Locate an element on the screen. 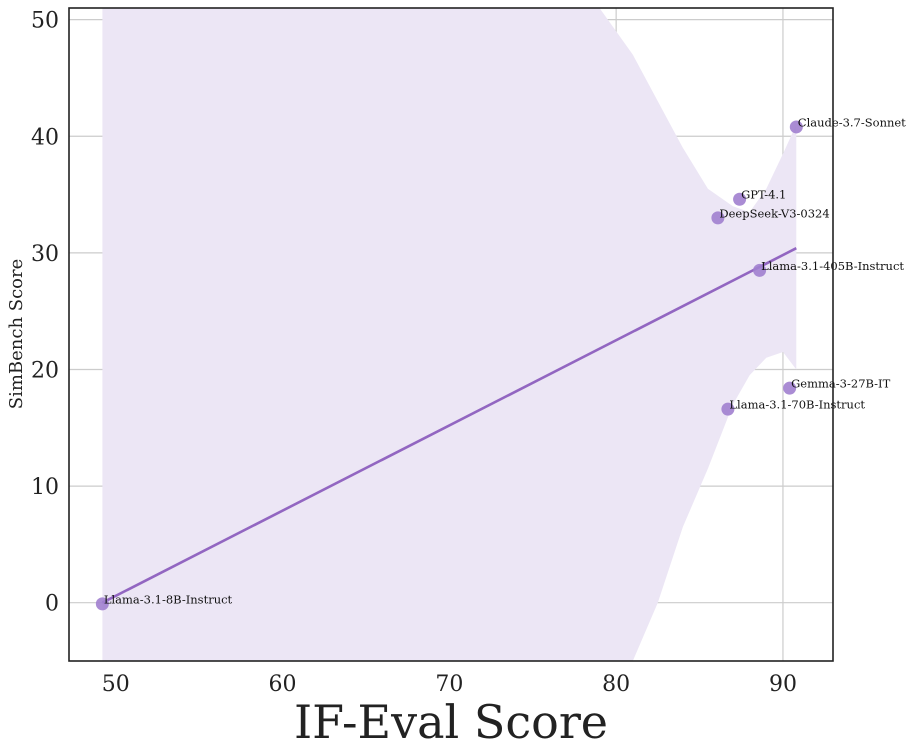  y-tick-label: 20 is located at coordinates (45, 370).